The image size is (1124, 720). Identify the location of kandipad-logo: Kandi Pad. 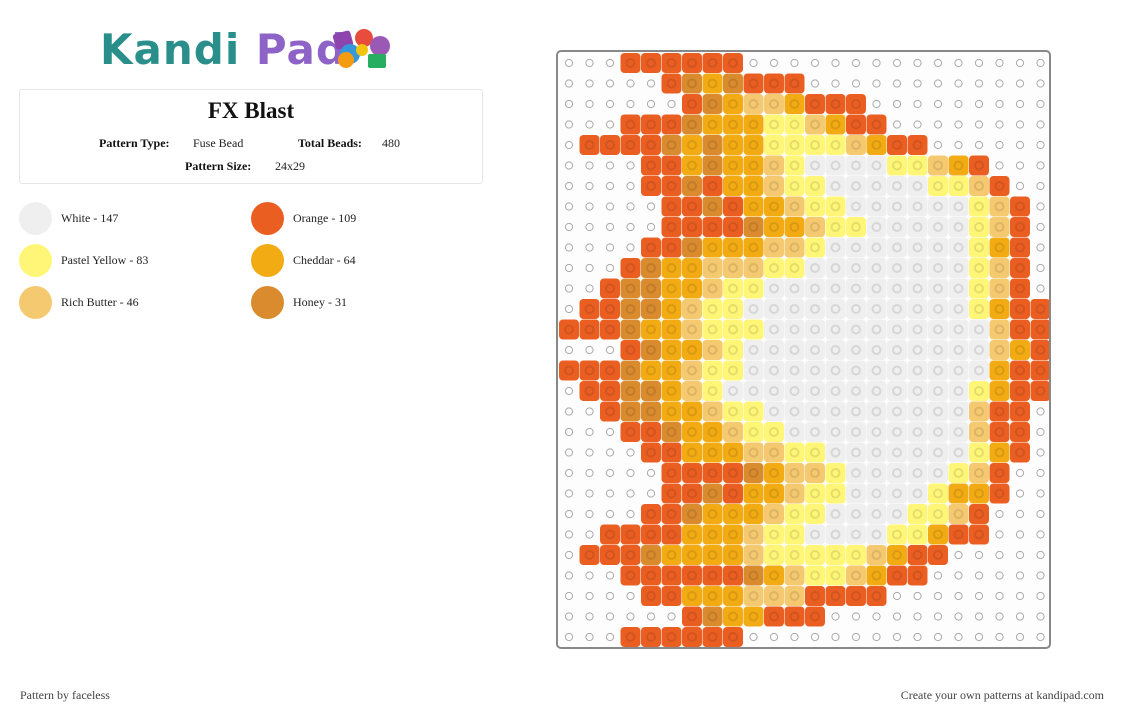
(252, 51).